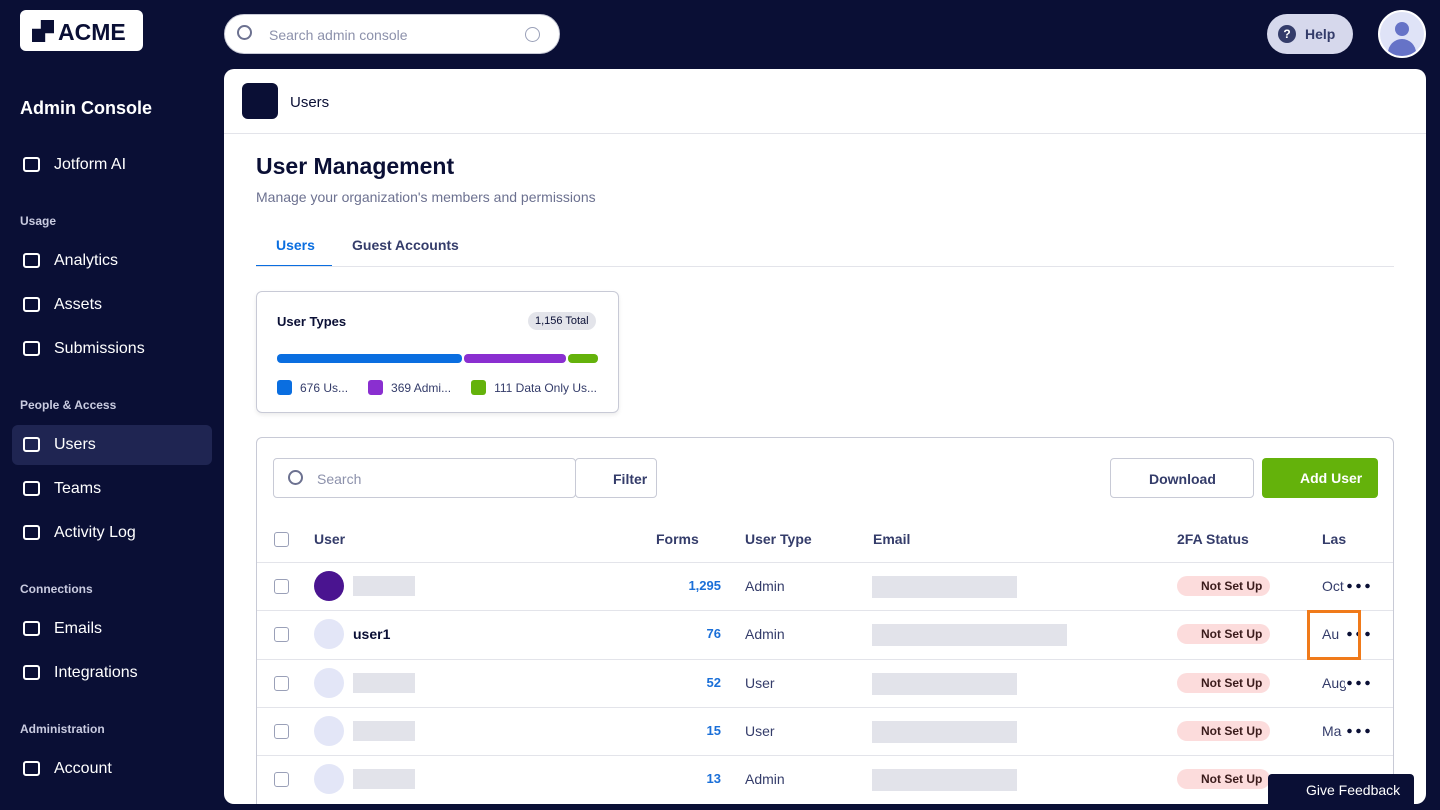 The width and height of the screenshot is (1440, 810). Describe the element at coordinates (713, 779) in the screenshot. I see `forms-count: 13` at that location.